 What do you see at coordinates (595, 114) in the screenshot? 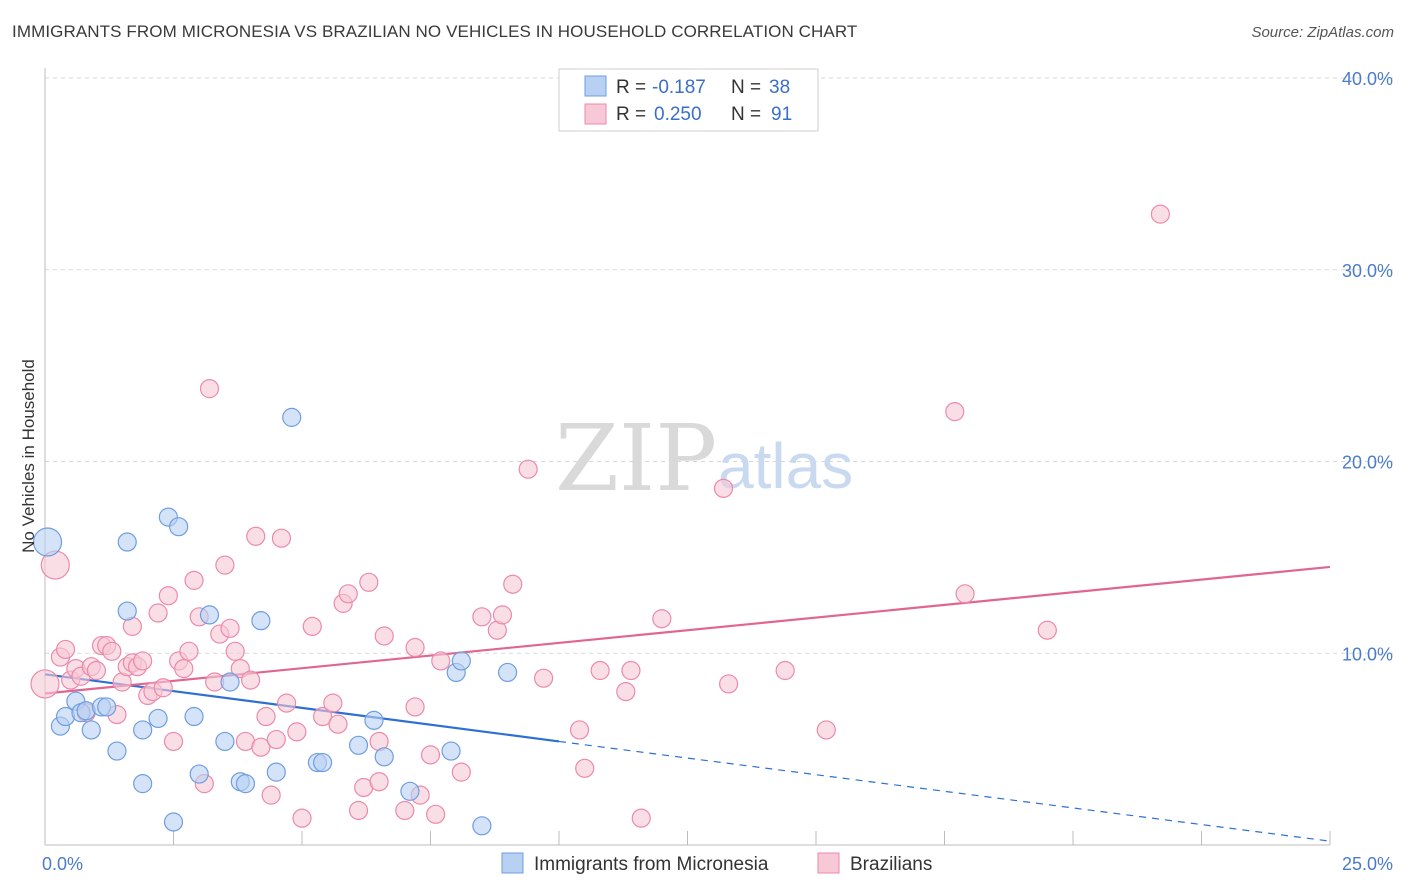
I see `legend-swatch-pink` at bounding box center [595, 114].